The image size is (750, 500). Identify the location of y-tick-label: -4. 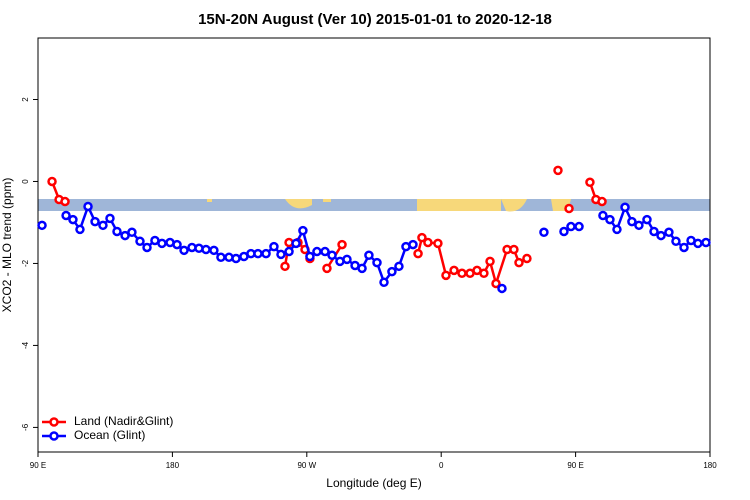
(25, 345).